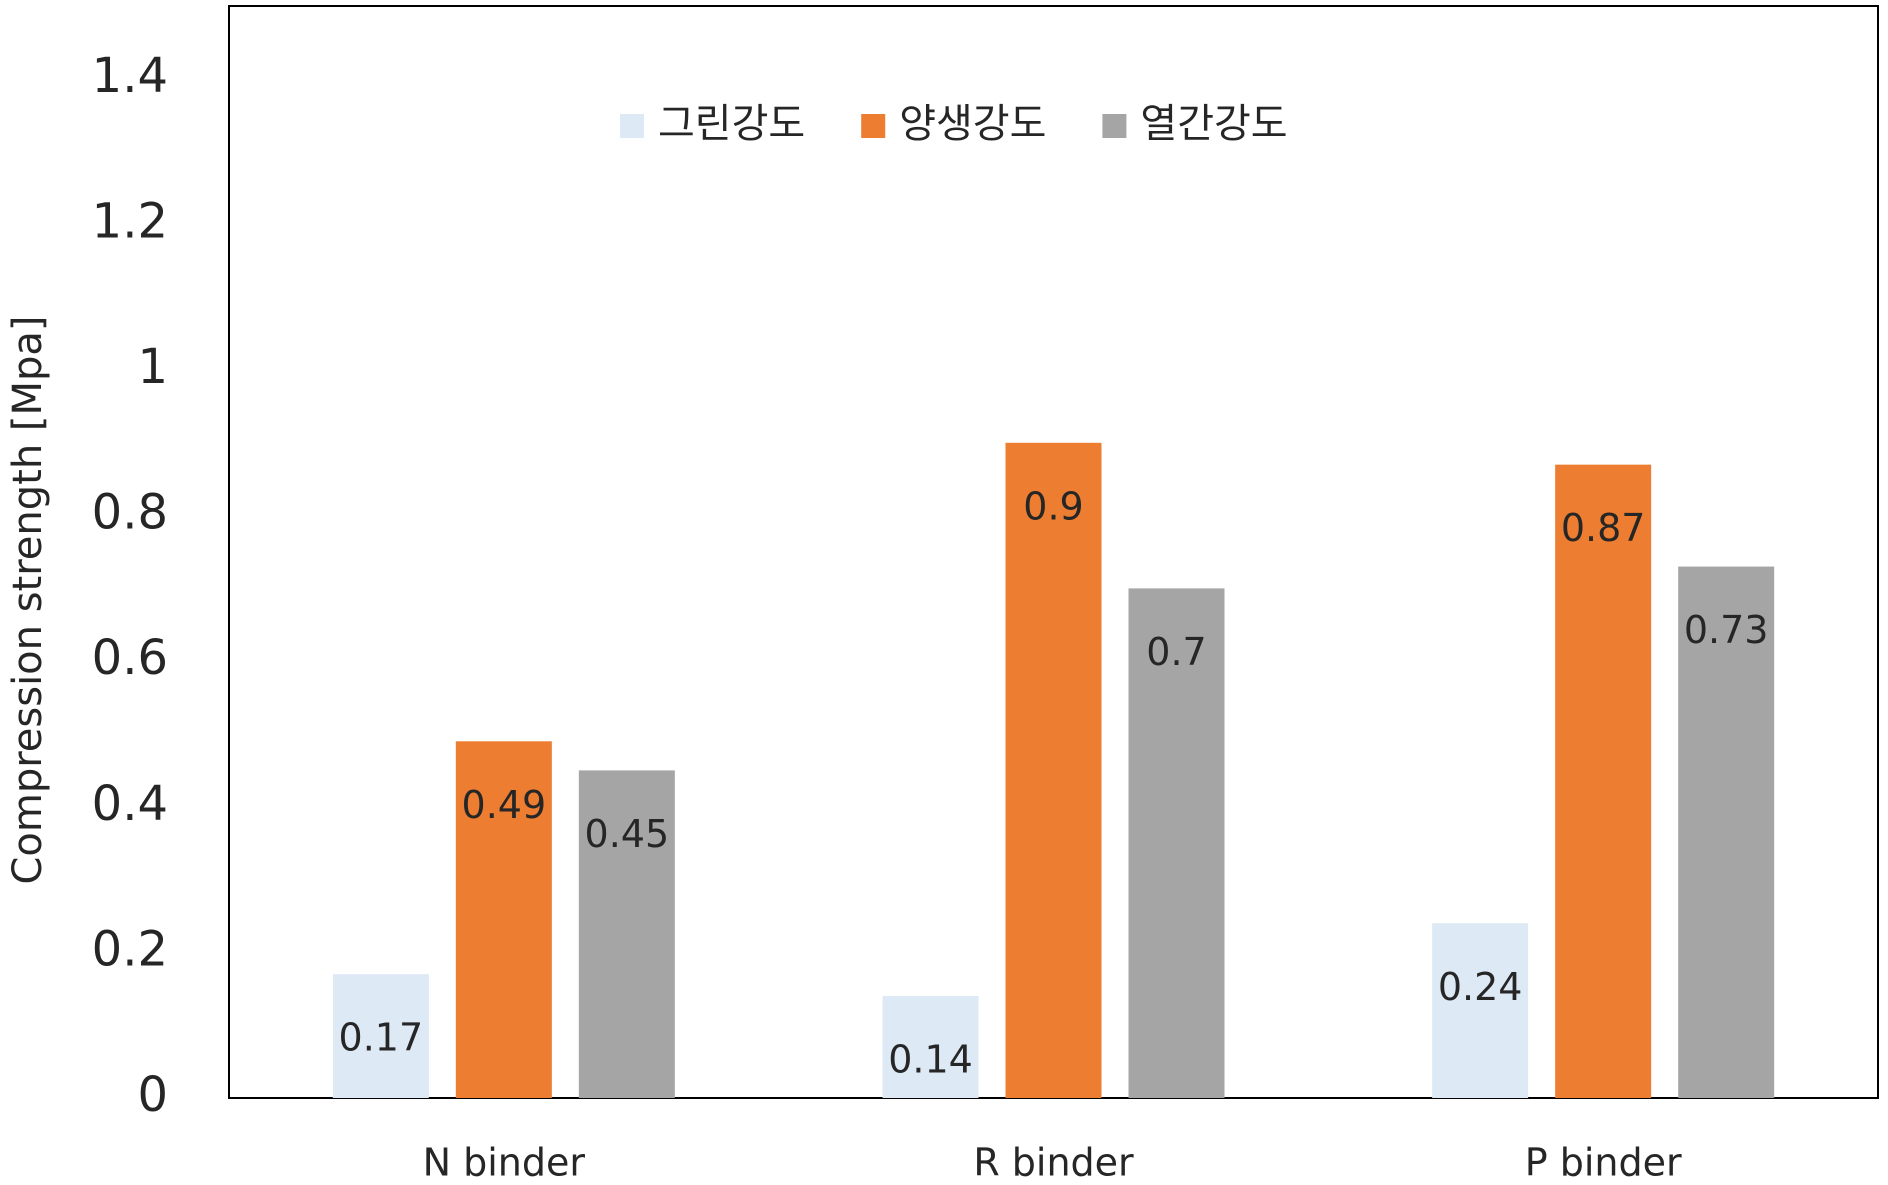  What do you see at coordinates (731, 124) in the screenshot?
I see `legend-label: 그린강도` at bounding box center [731, 124].